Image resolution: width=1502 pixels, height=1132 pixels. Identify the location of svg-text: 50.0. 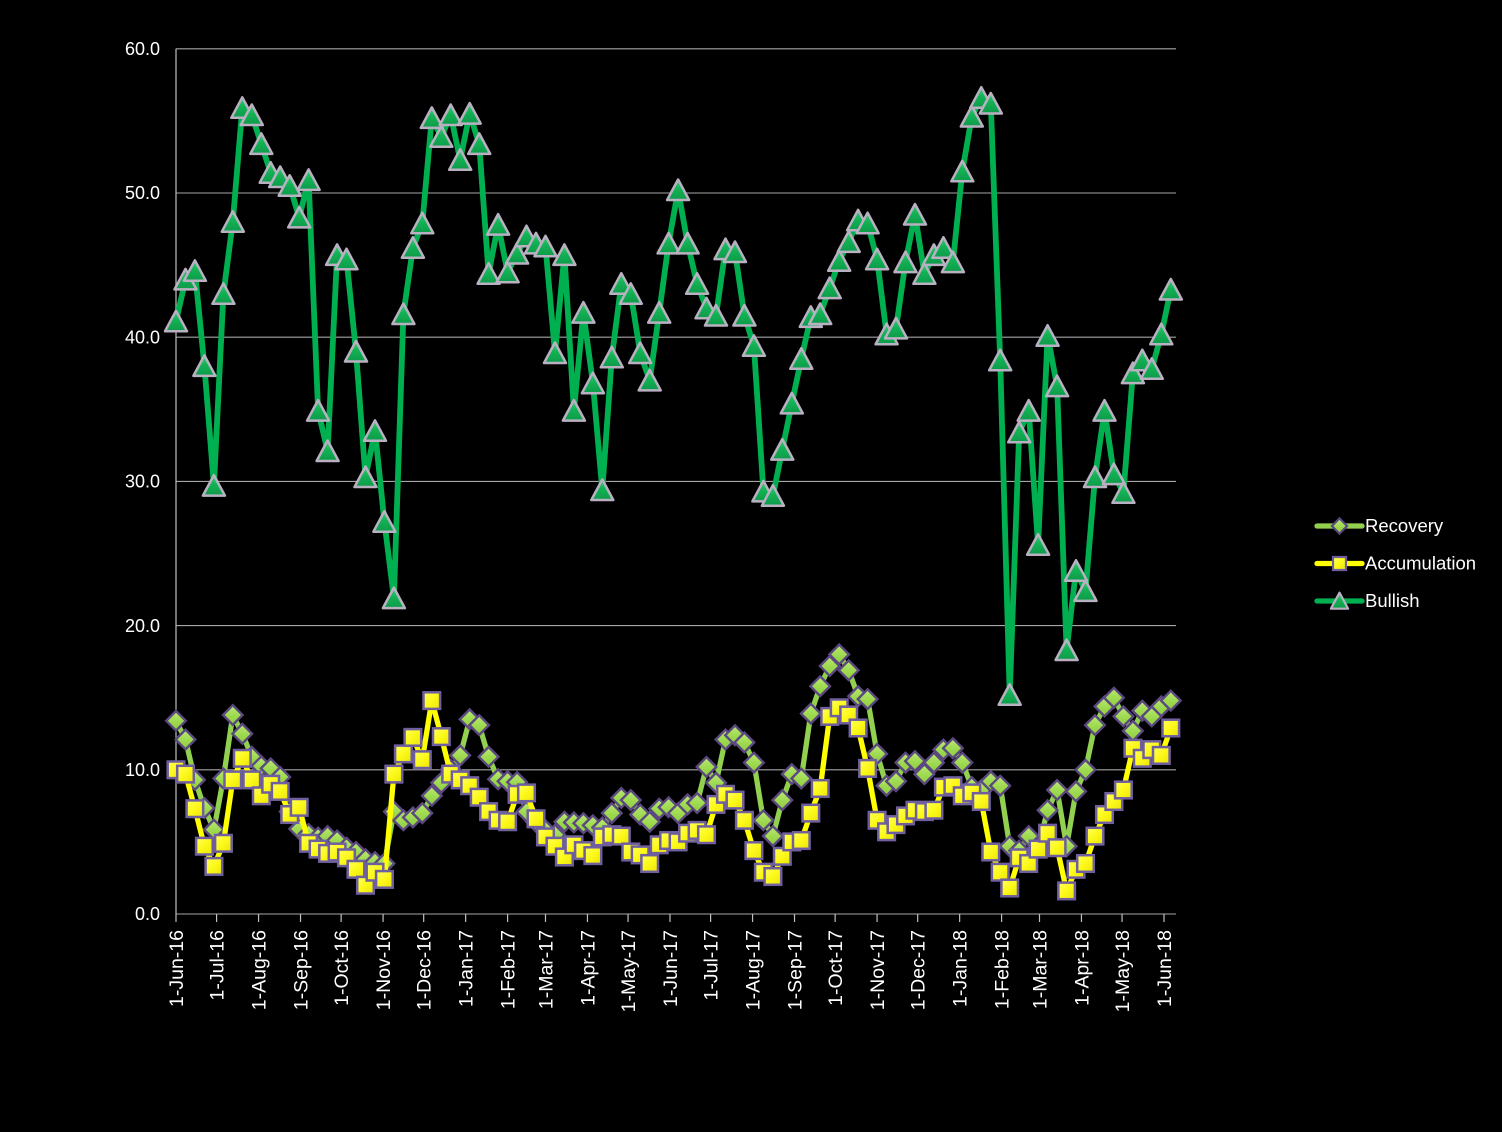
(142, 193).